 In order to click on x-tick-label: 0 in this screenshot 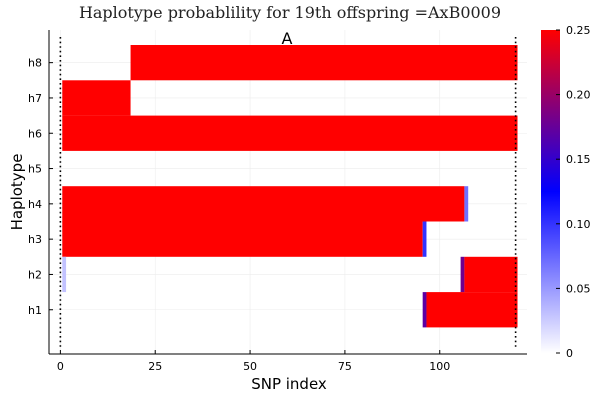, I will do `click(60, 366)`.